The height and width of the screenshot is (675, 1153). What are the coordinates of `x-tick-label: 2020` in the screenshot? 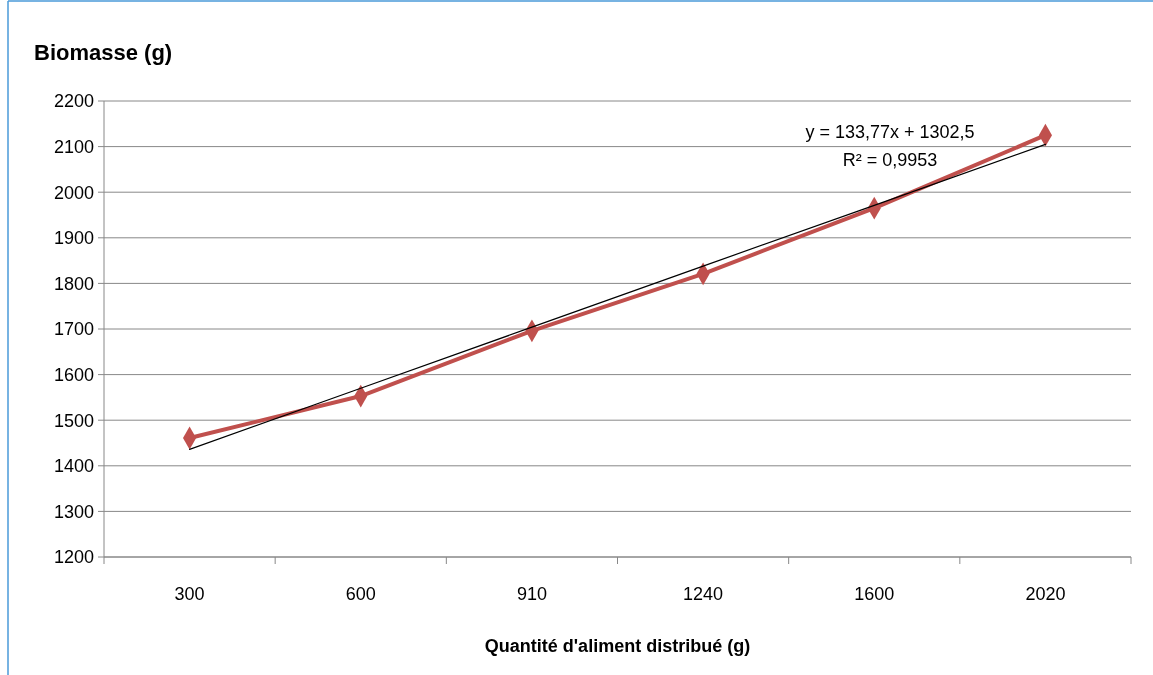 It's located at (1045, 594).